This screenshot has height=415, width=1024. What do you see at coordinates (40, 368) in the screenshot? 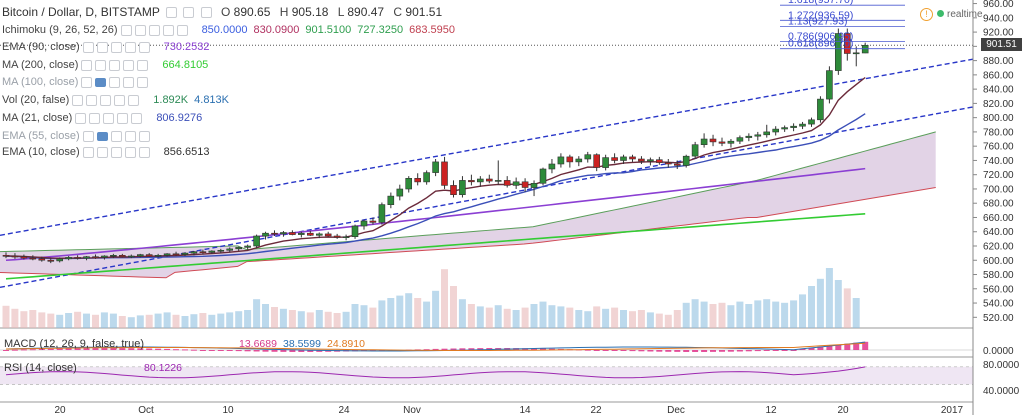
I see `rsi-label: RSI (14, close)` at bounding box center [40, 368].